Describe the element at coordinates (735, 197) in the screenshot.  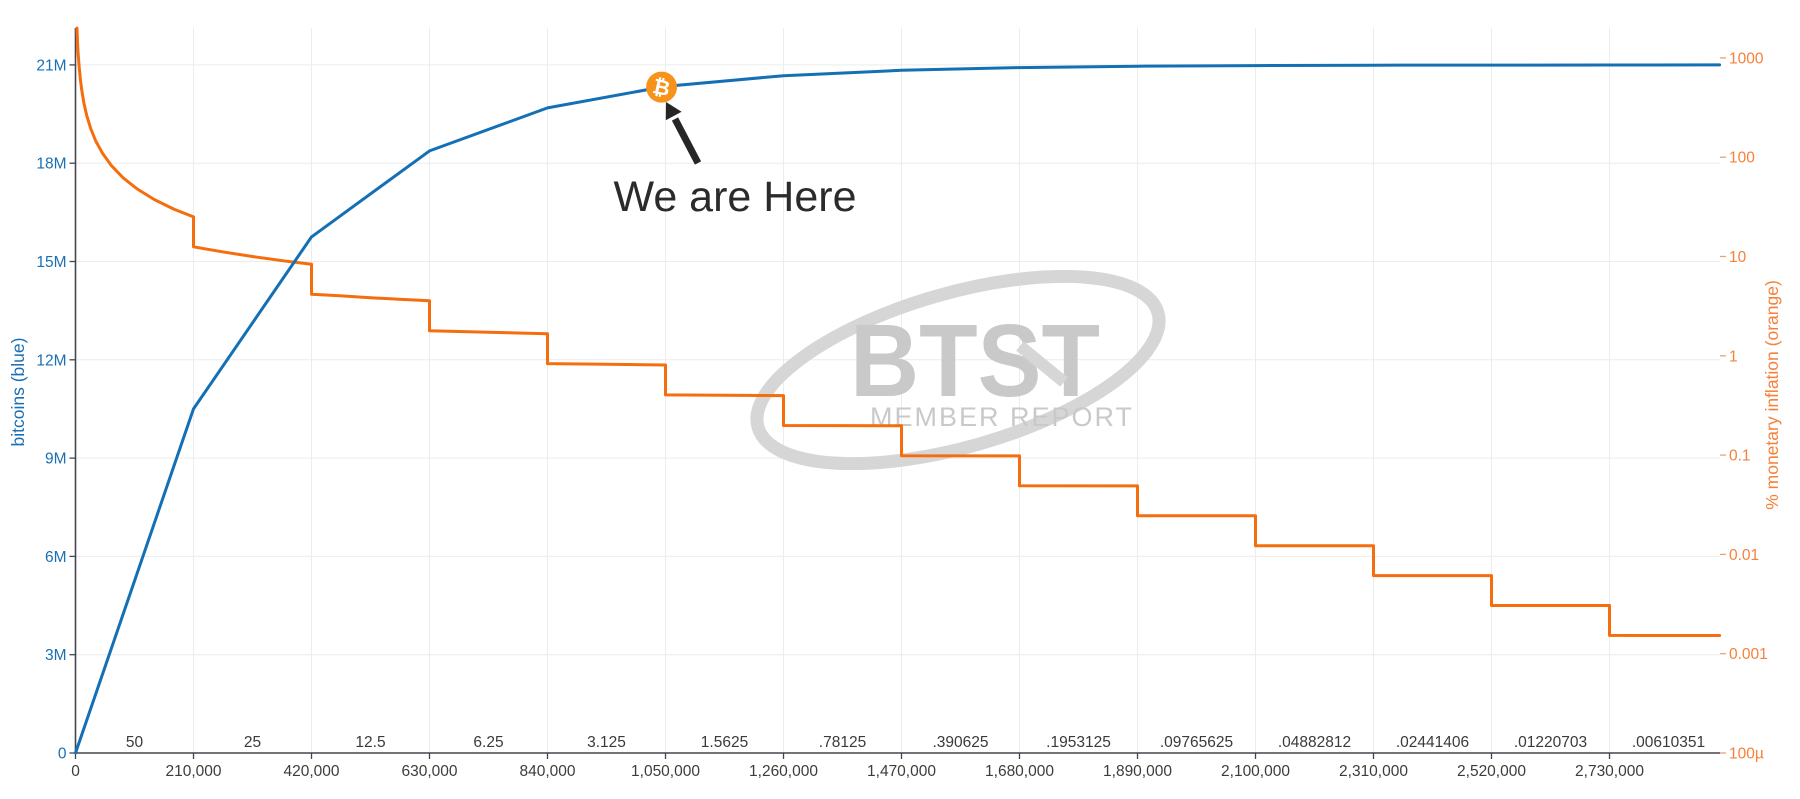
I see `we-are-here-label: We are Here` at that location.